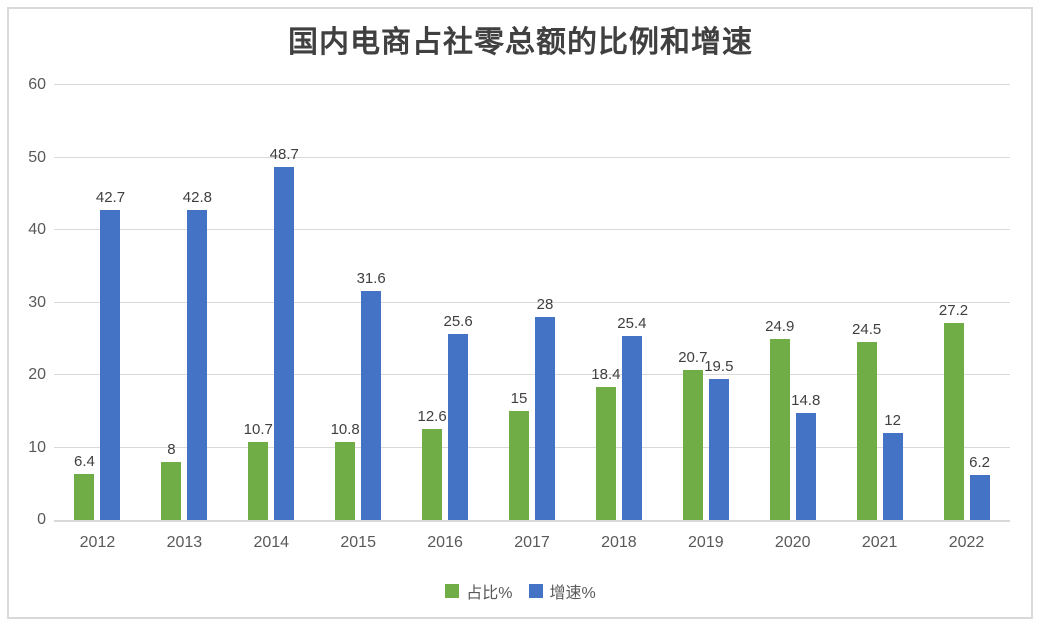  What do you see at coordinates (606, 374) in the screenshot?
I see `bar-value-label: 18.4` at bounding box center [606, 374].